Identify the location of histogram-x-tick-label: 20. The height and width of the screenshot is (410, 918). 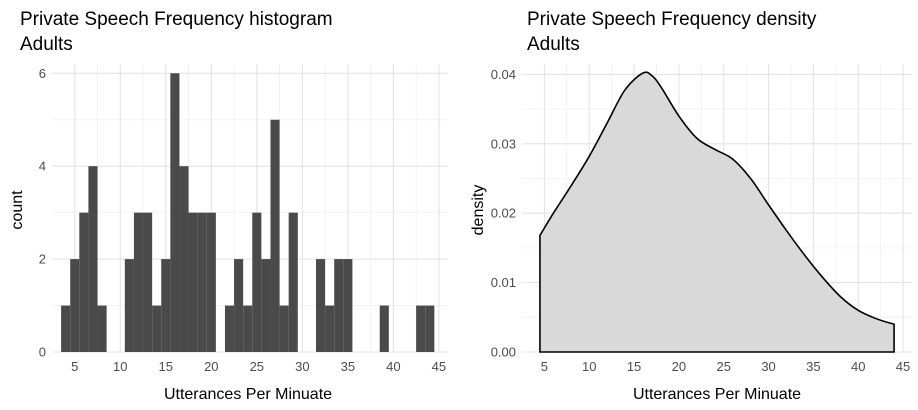
(211, 366).